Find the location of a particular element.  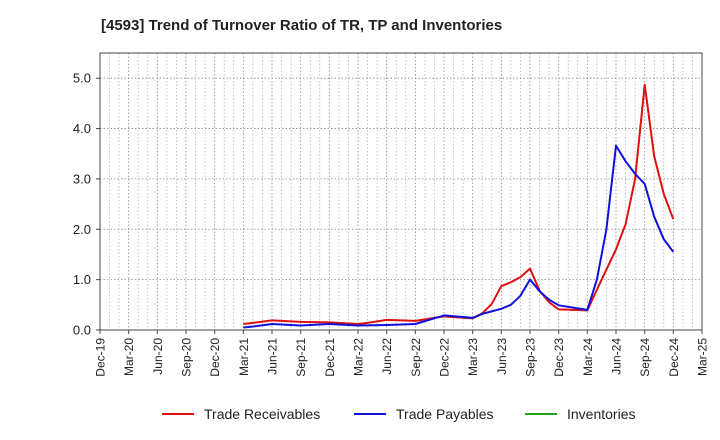

y-axis-ticks: 0.0 1.0 2.0 3.0 4.0 5.0 is located at coordinates (86, 204).